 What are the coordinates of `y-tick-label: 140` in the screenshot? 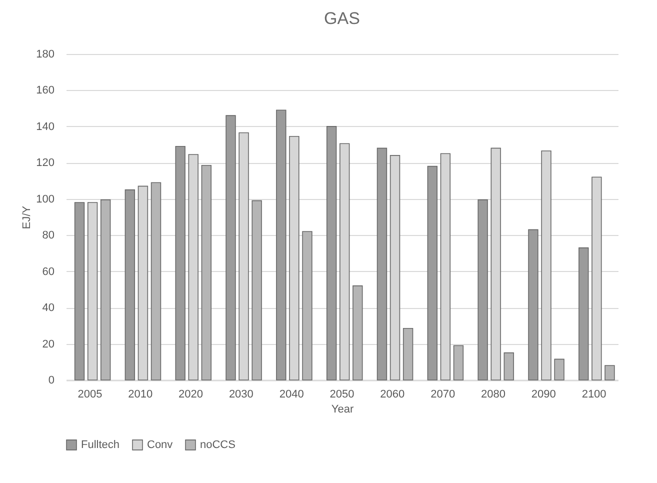 It's located at (45, 126).